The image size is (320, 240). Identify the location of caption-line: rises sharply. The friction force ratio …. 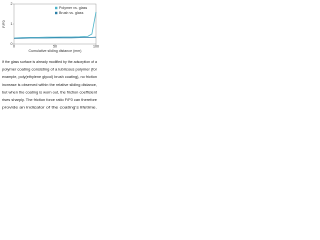
(49, 99).